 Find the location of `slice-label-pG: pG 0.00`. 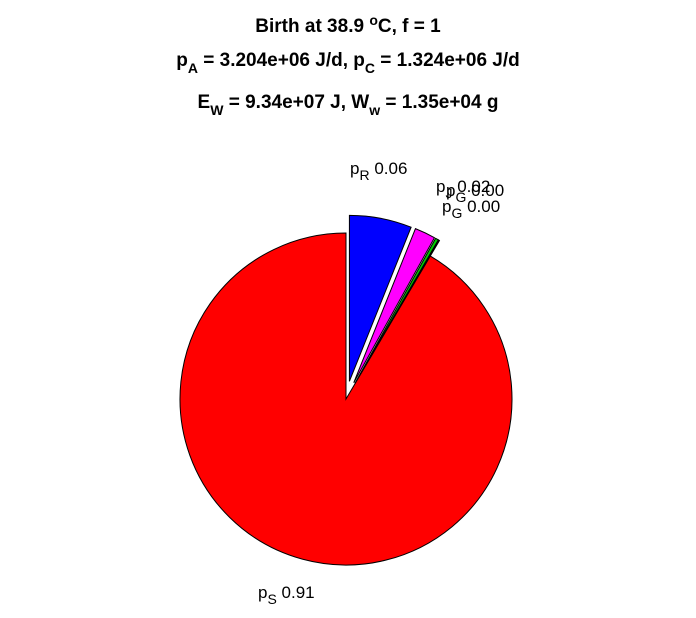

slice-label-pG: pG 0.00 is located at coordinates (475, 193).